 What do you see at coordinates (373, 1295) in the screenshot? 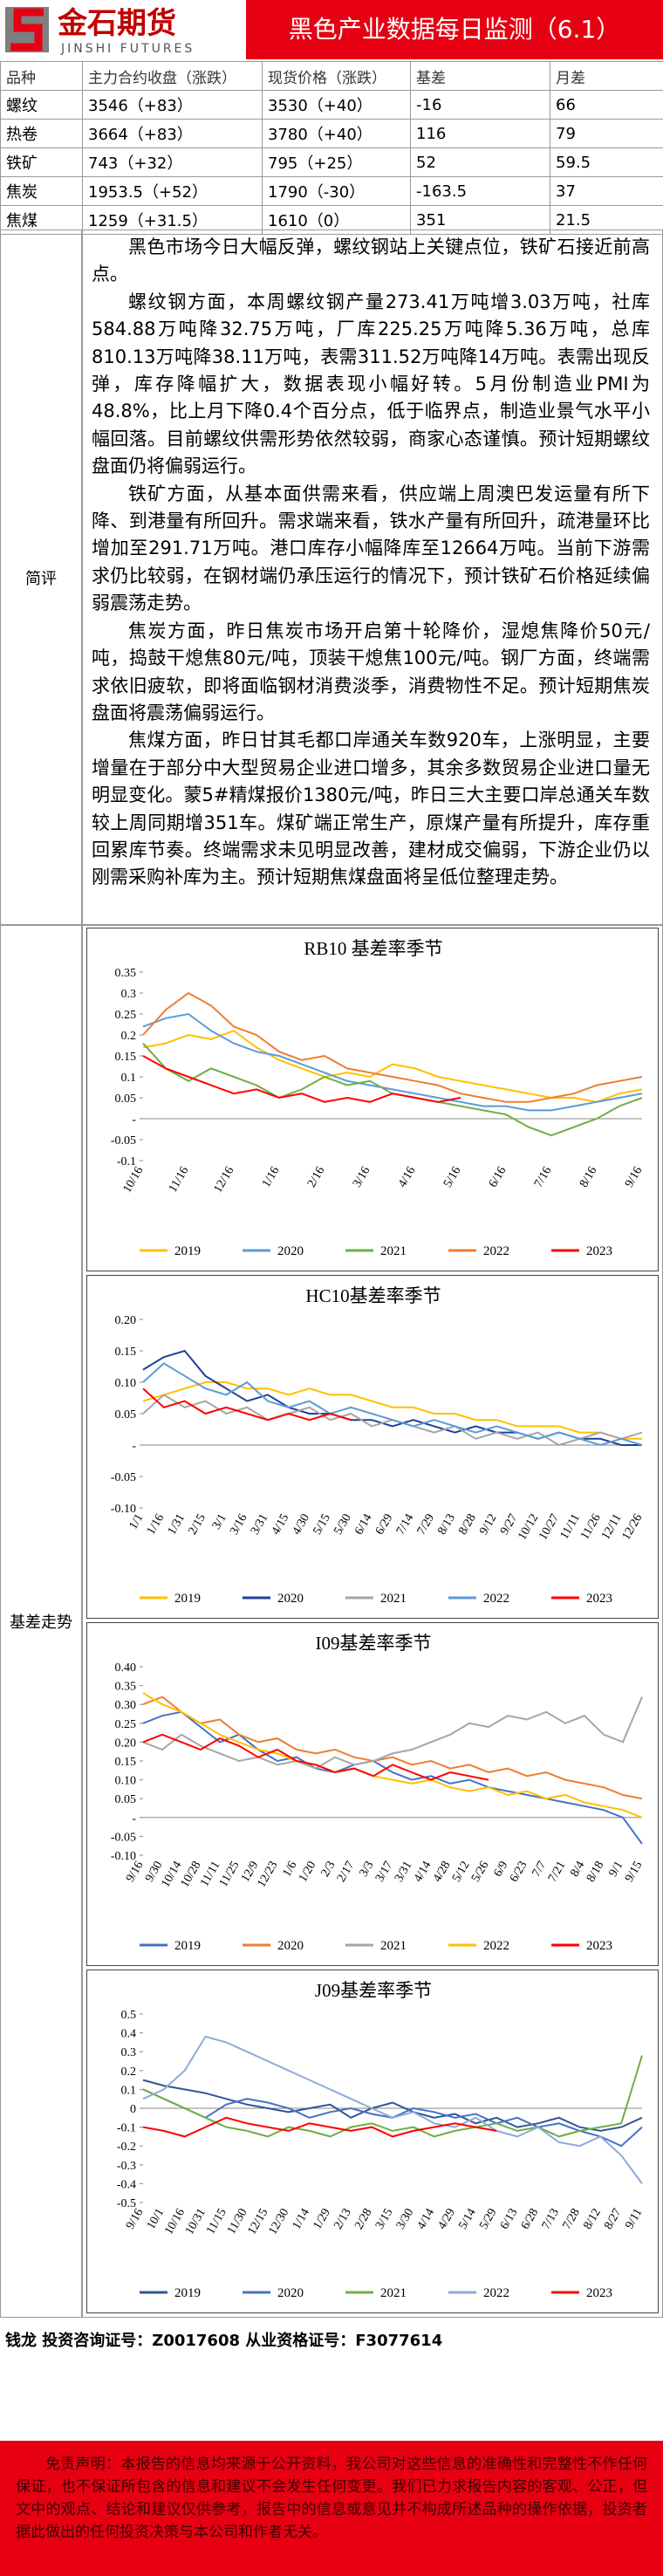
I see `chart-title: HC10基差率季节` at bounding box center [373, 1295].